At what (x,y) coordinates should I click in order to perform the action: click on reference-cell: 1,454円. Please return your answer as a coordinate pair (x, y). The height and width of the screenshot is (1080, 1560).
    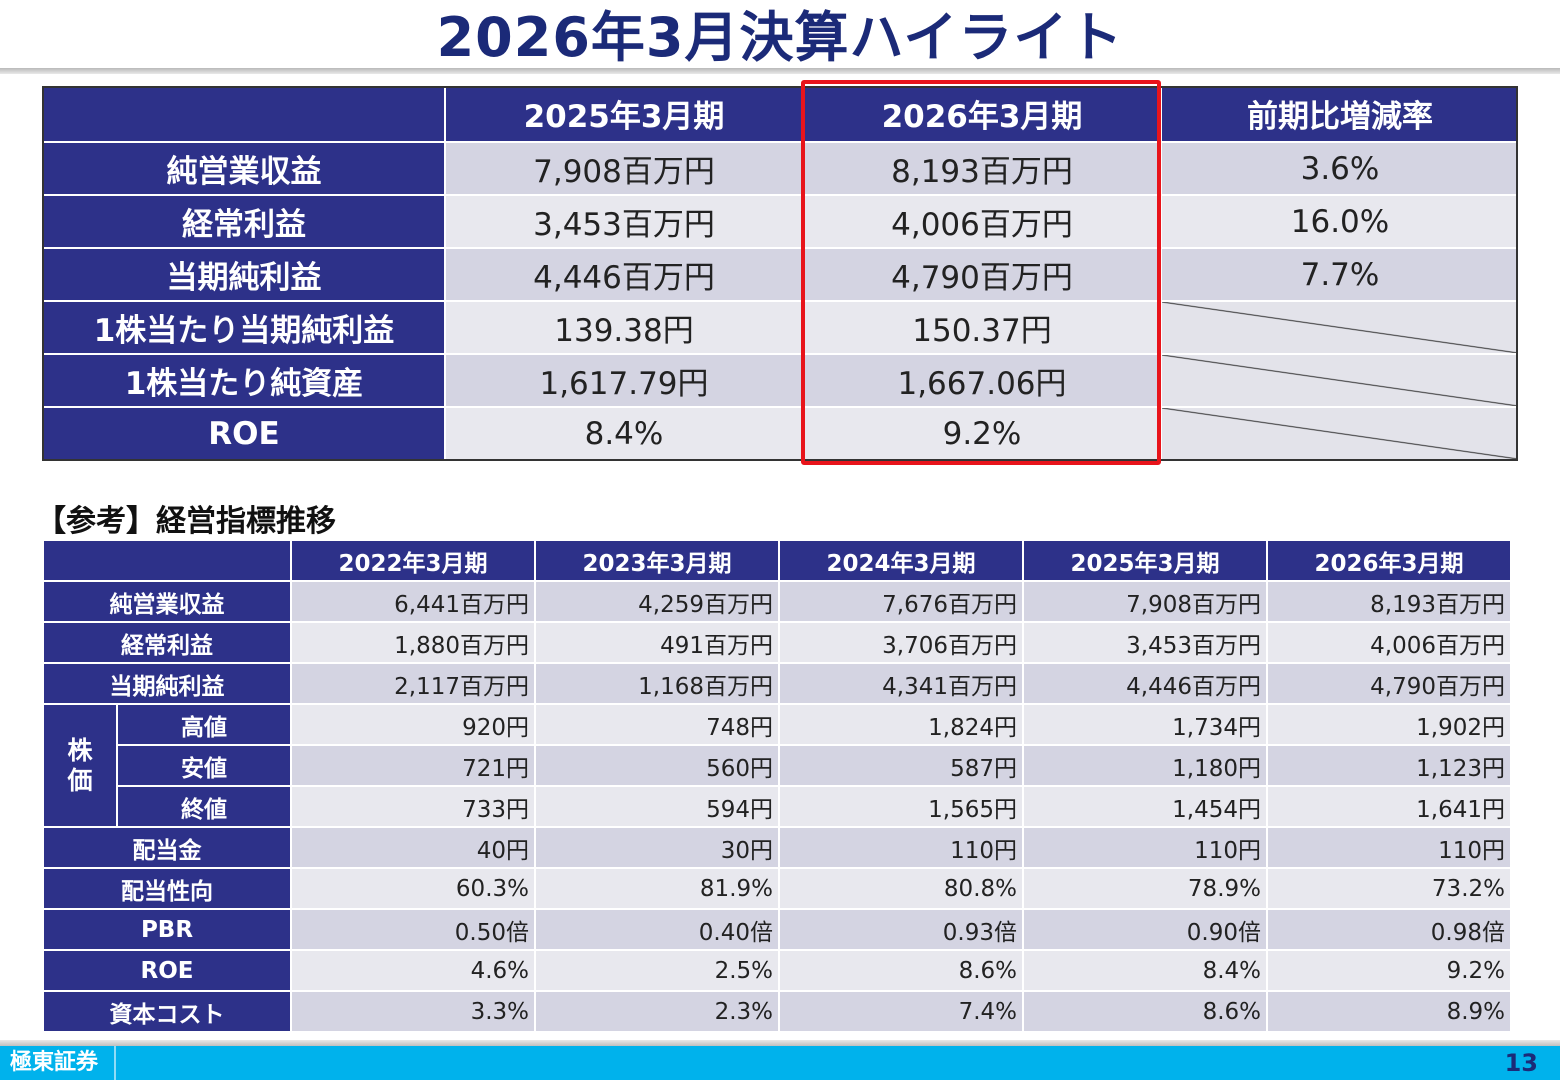
    Looking at the image, I should click on (1145, 806).